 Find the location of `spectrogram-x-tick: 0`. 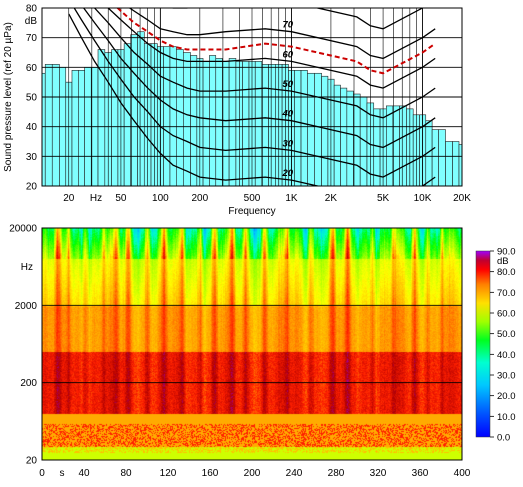

spectrogram-x-tick: 0 is located at coordinates (42, 473).